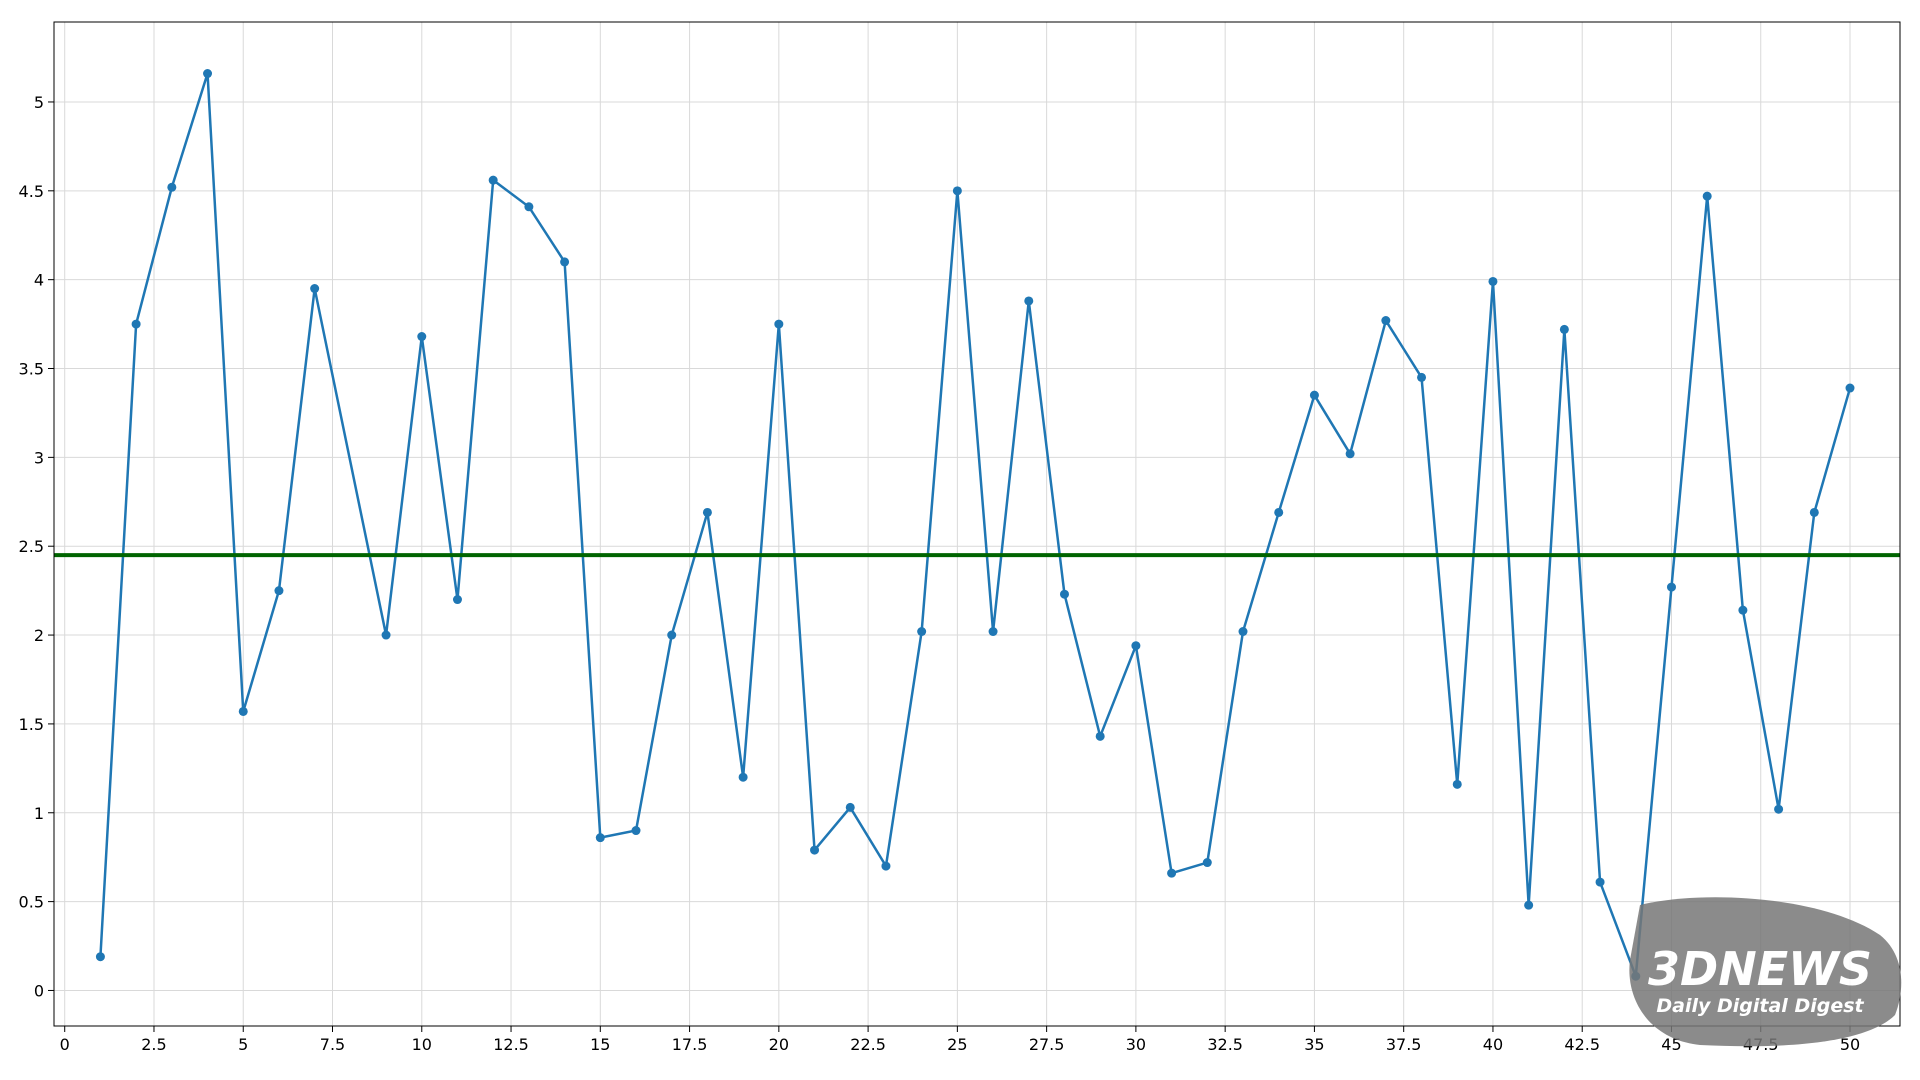 Image resolution: width=1920 pixels, height=1080 pixels. What do you see at coordinates (511, 1044) in the screenshot?
I see `x-tick-label: 12.5` at bounding box center [511, 1044].